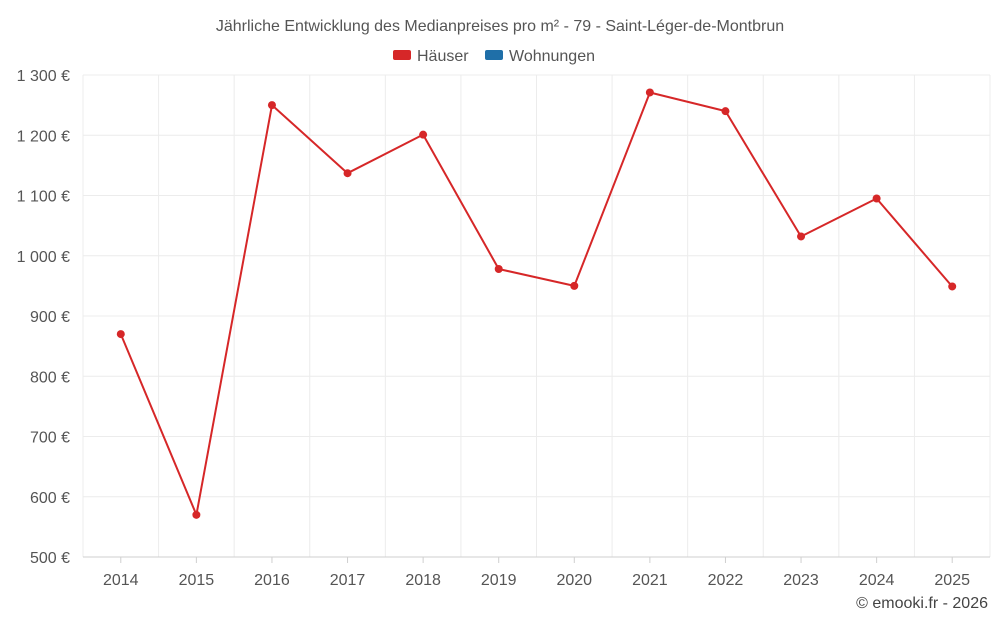 This screenshot has width=1000, height=625. I want to click on legend-label-wohnungen: Wohnungen, so click(552, 56).